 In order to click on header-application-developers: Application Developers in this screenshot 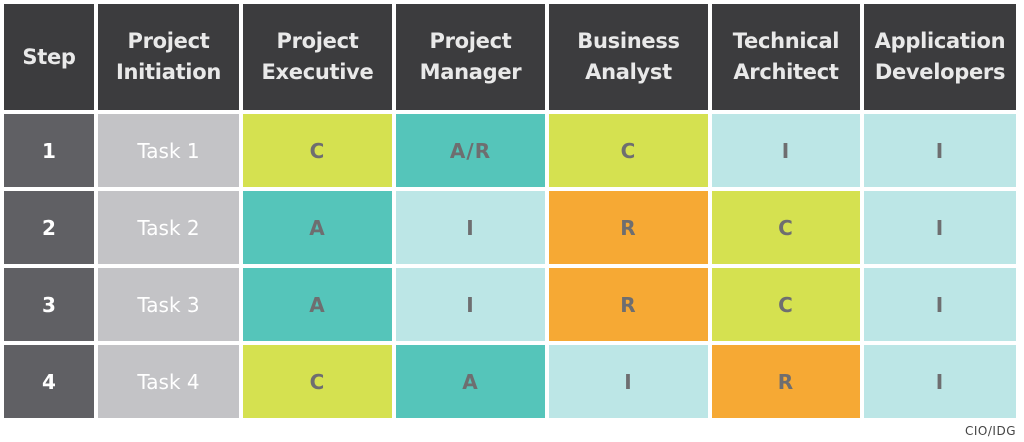, I will do `click(940, 57)`.